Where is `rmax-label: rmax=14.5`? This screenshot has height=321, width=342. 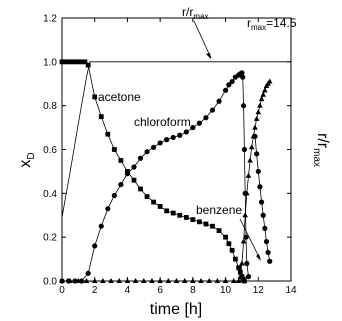 rmax-label: rmax=14.5 is located at coordinates (272, 24).